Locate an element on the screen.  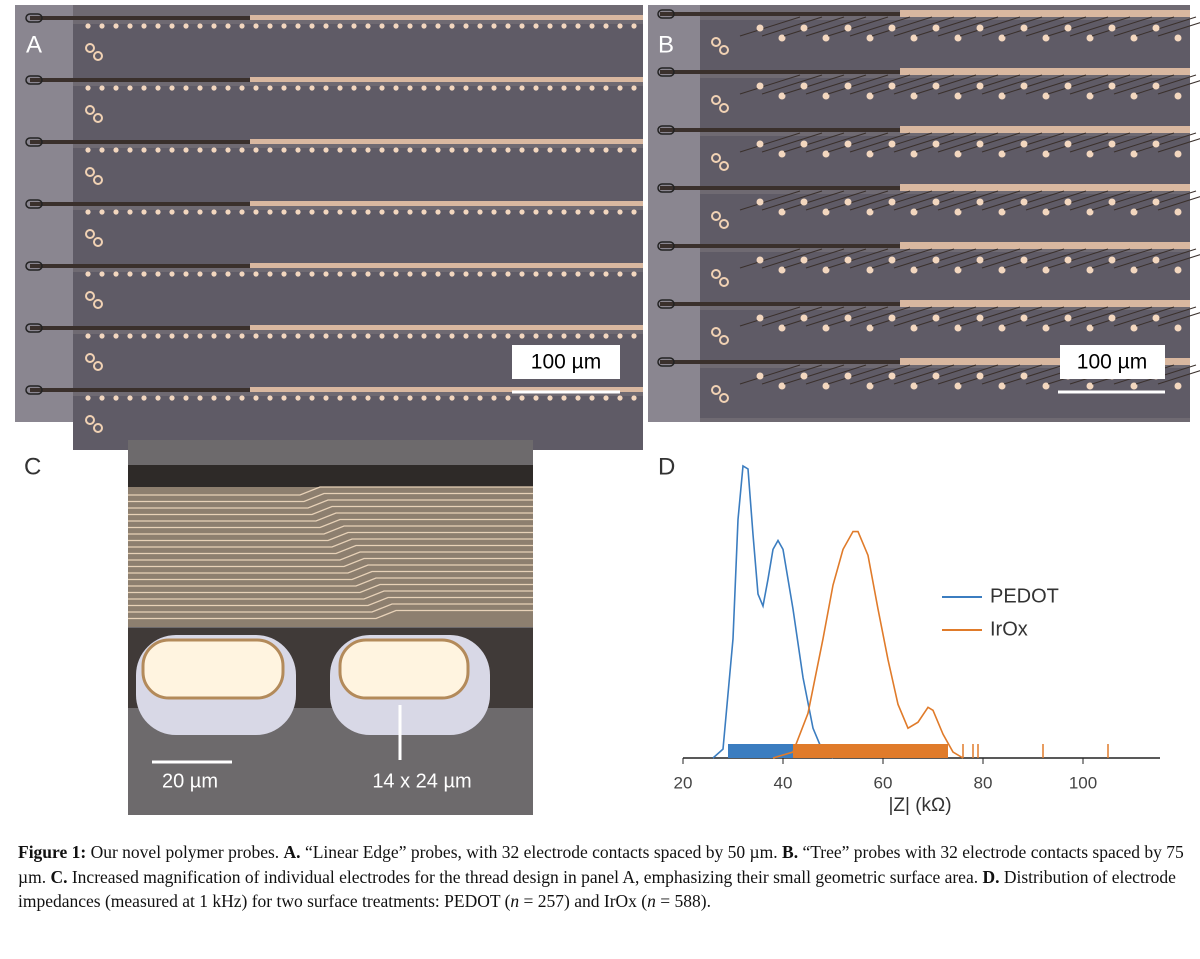
rug-band is located at coordinates (870, 751).